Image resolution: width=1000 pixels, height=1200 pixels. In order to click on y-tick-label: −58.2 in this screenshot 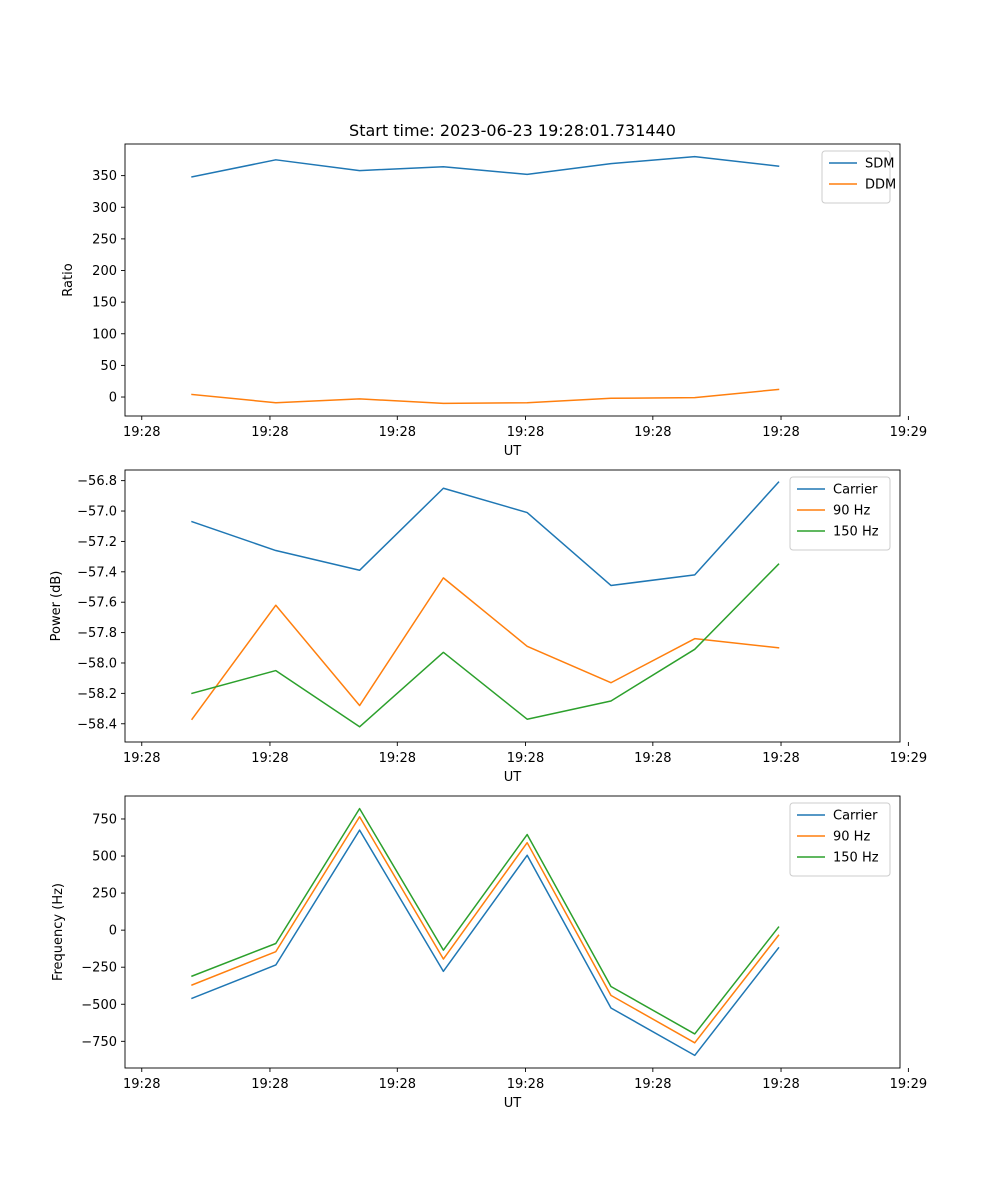, I will do `click(97, 694)`.